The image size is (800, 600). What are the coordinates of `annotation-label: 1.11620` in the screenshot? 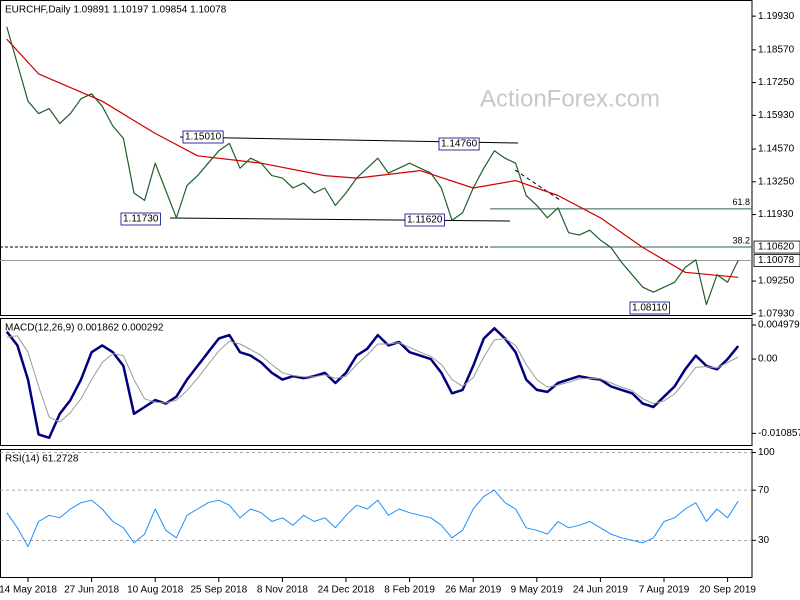 It's located at (425, 220).